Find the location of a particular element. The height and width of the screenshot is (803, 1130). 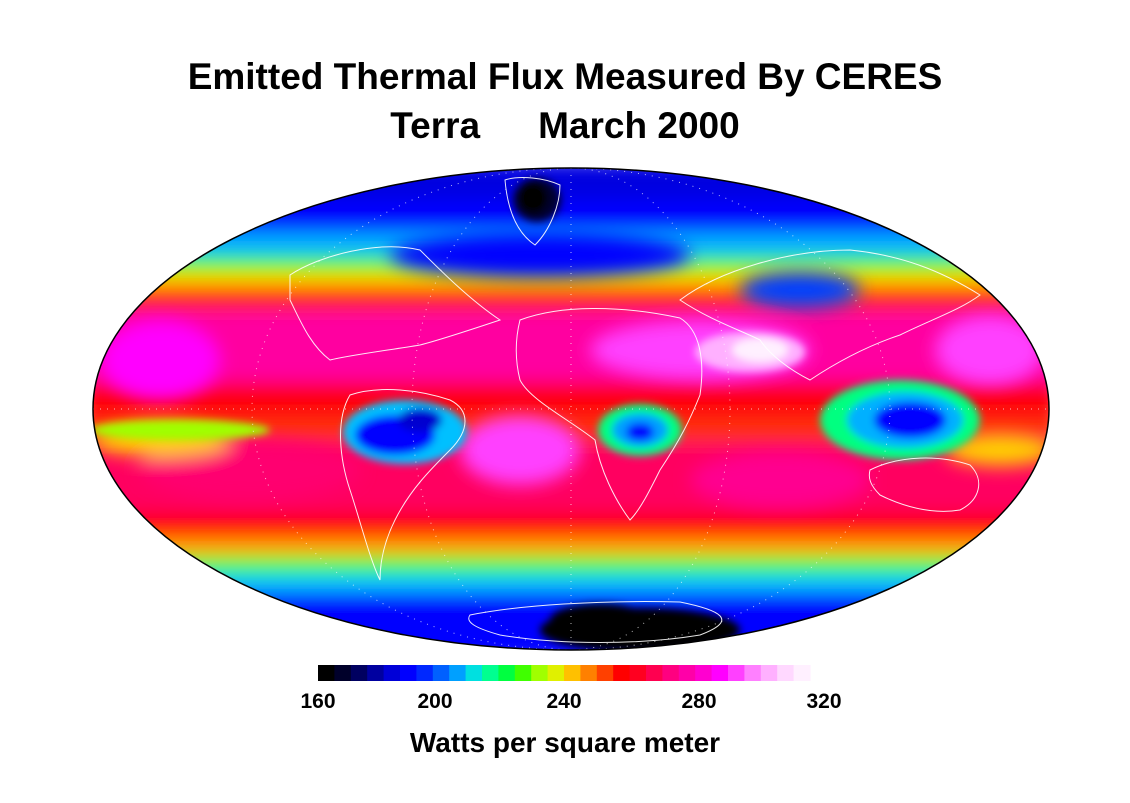

colorbar-tick-label: 320 is located at coordinates (824, 701).